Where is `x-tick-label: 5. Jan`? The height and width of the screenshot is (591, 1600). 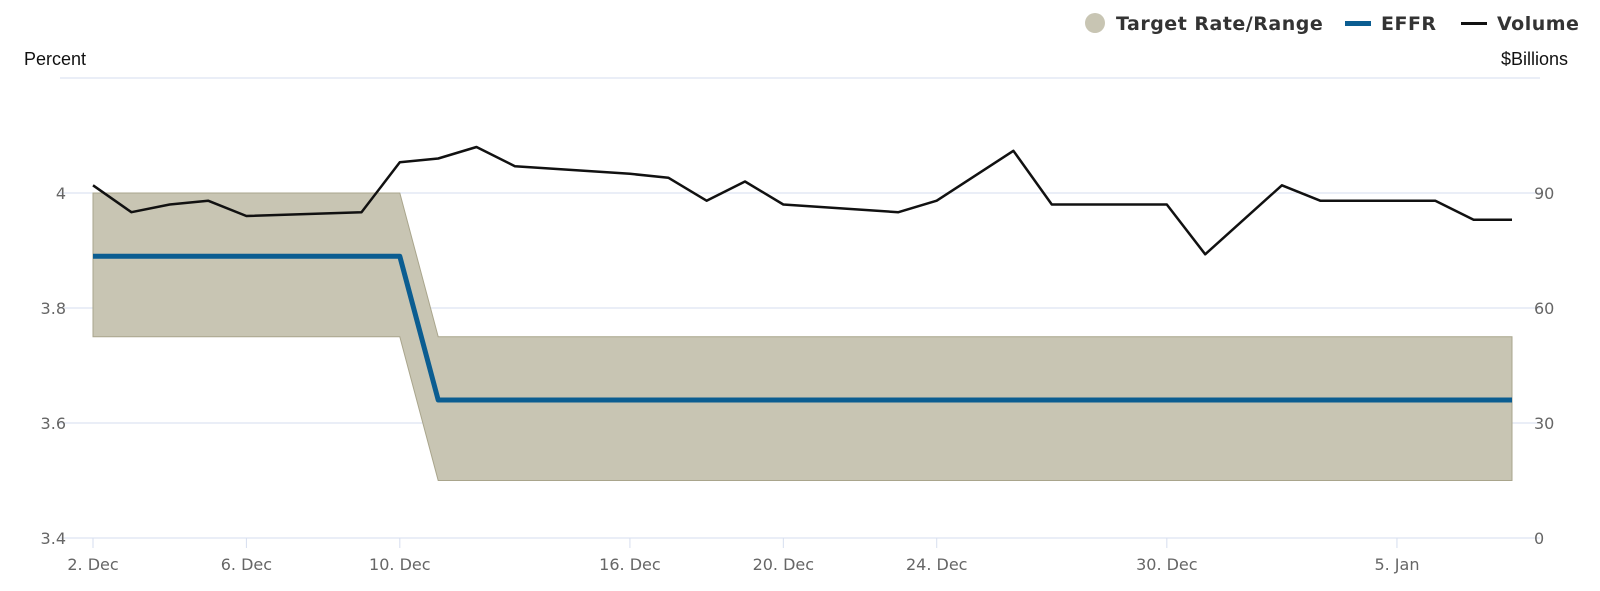
x-tick-label: 5. Jan is located at coordinates (1396, 564).